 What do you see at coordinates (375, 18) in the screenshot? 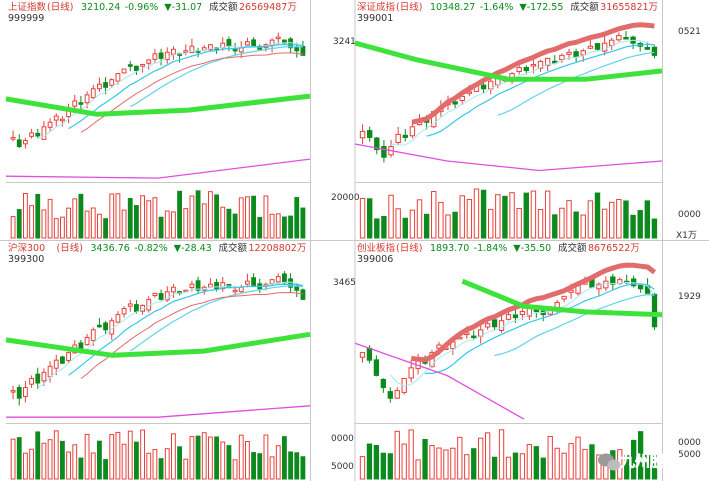
I see `index-code: 399001` at bounding box center [375, 18].